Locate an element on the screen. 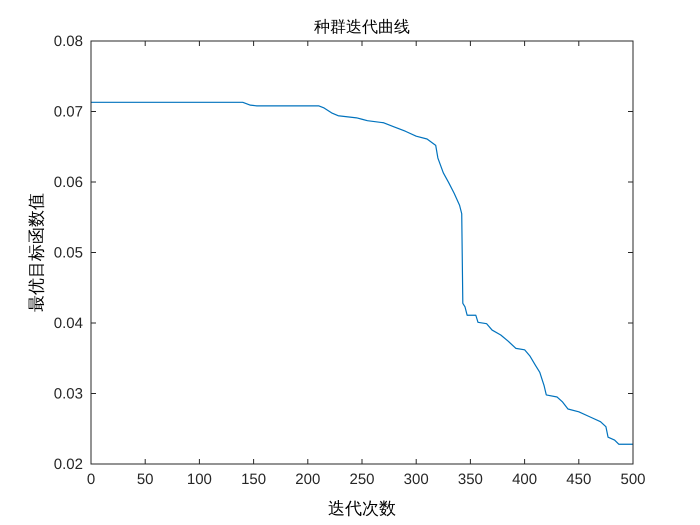 This screenshot has height=525, width=700. x-tick-label: 100 is located at coordinates (199, 479).